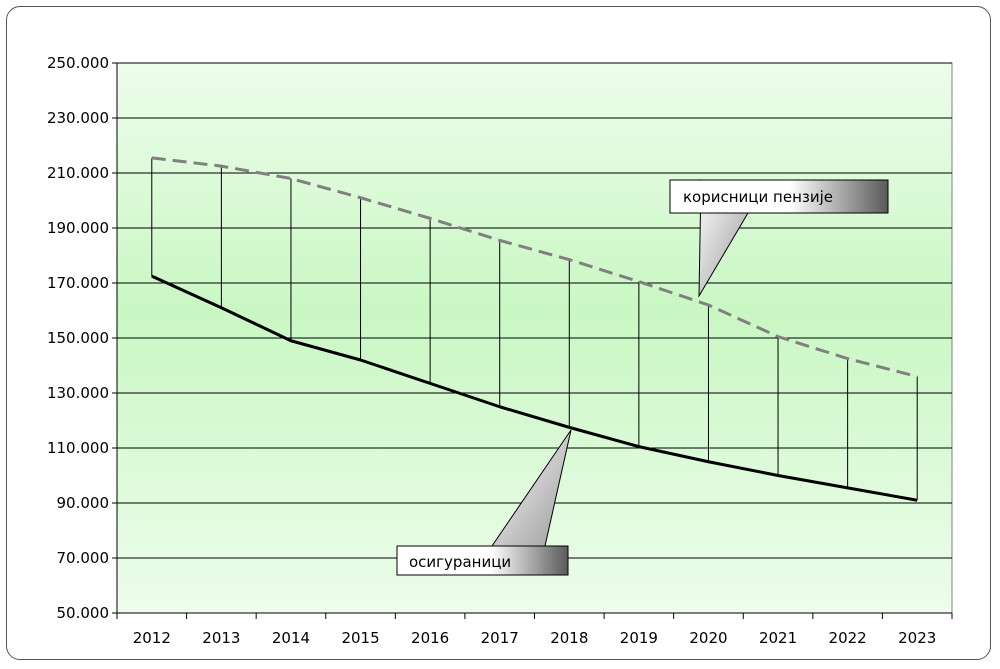 Image resolution: width=1000 pixels, height=669 pixels. Describe the element at coordinates (78, 283) in the screenshot. I see `y-tick-label: 170.000` at that location.